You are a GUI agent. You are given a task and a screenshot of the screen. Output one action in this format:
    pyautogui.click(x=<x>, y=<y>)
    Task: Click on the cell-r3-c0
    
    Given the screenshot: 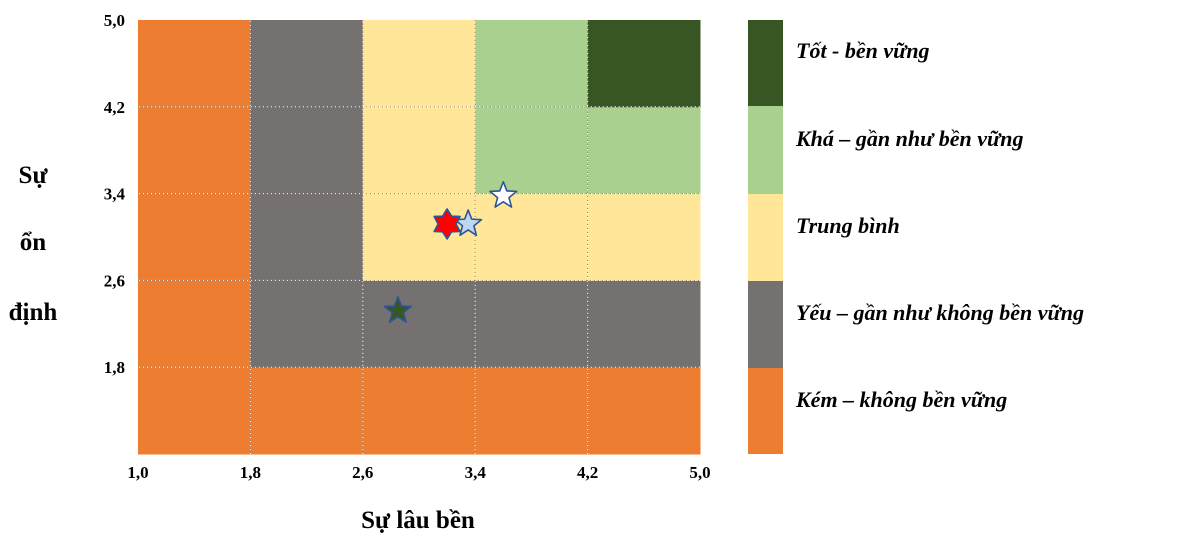 What is the action you would take?
    pyautogui.click(x=194, y=150)
    